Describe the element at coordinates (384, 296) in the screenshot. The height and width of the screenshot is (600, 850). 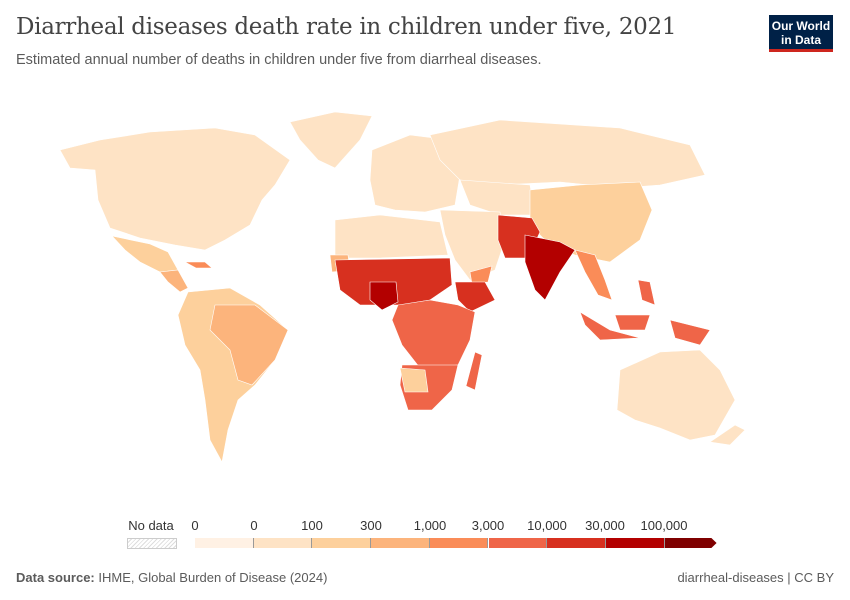
I see `region-nigeria` at that location.